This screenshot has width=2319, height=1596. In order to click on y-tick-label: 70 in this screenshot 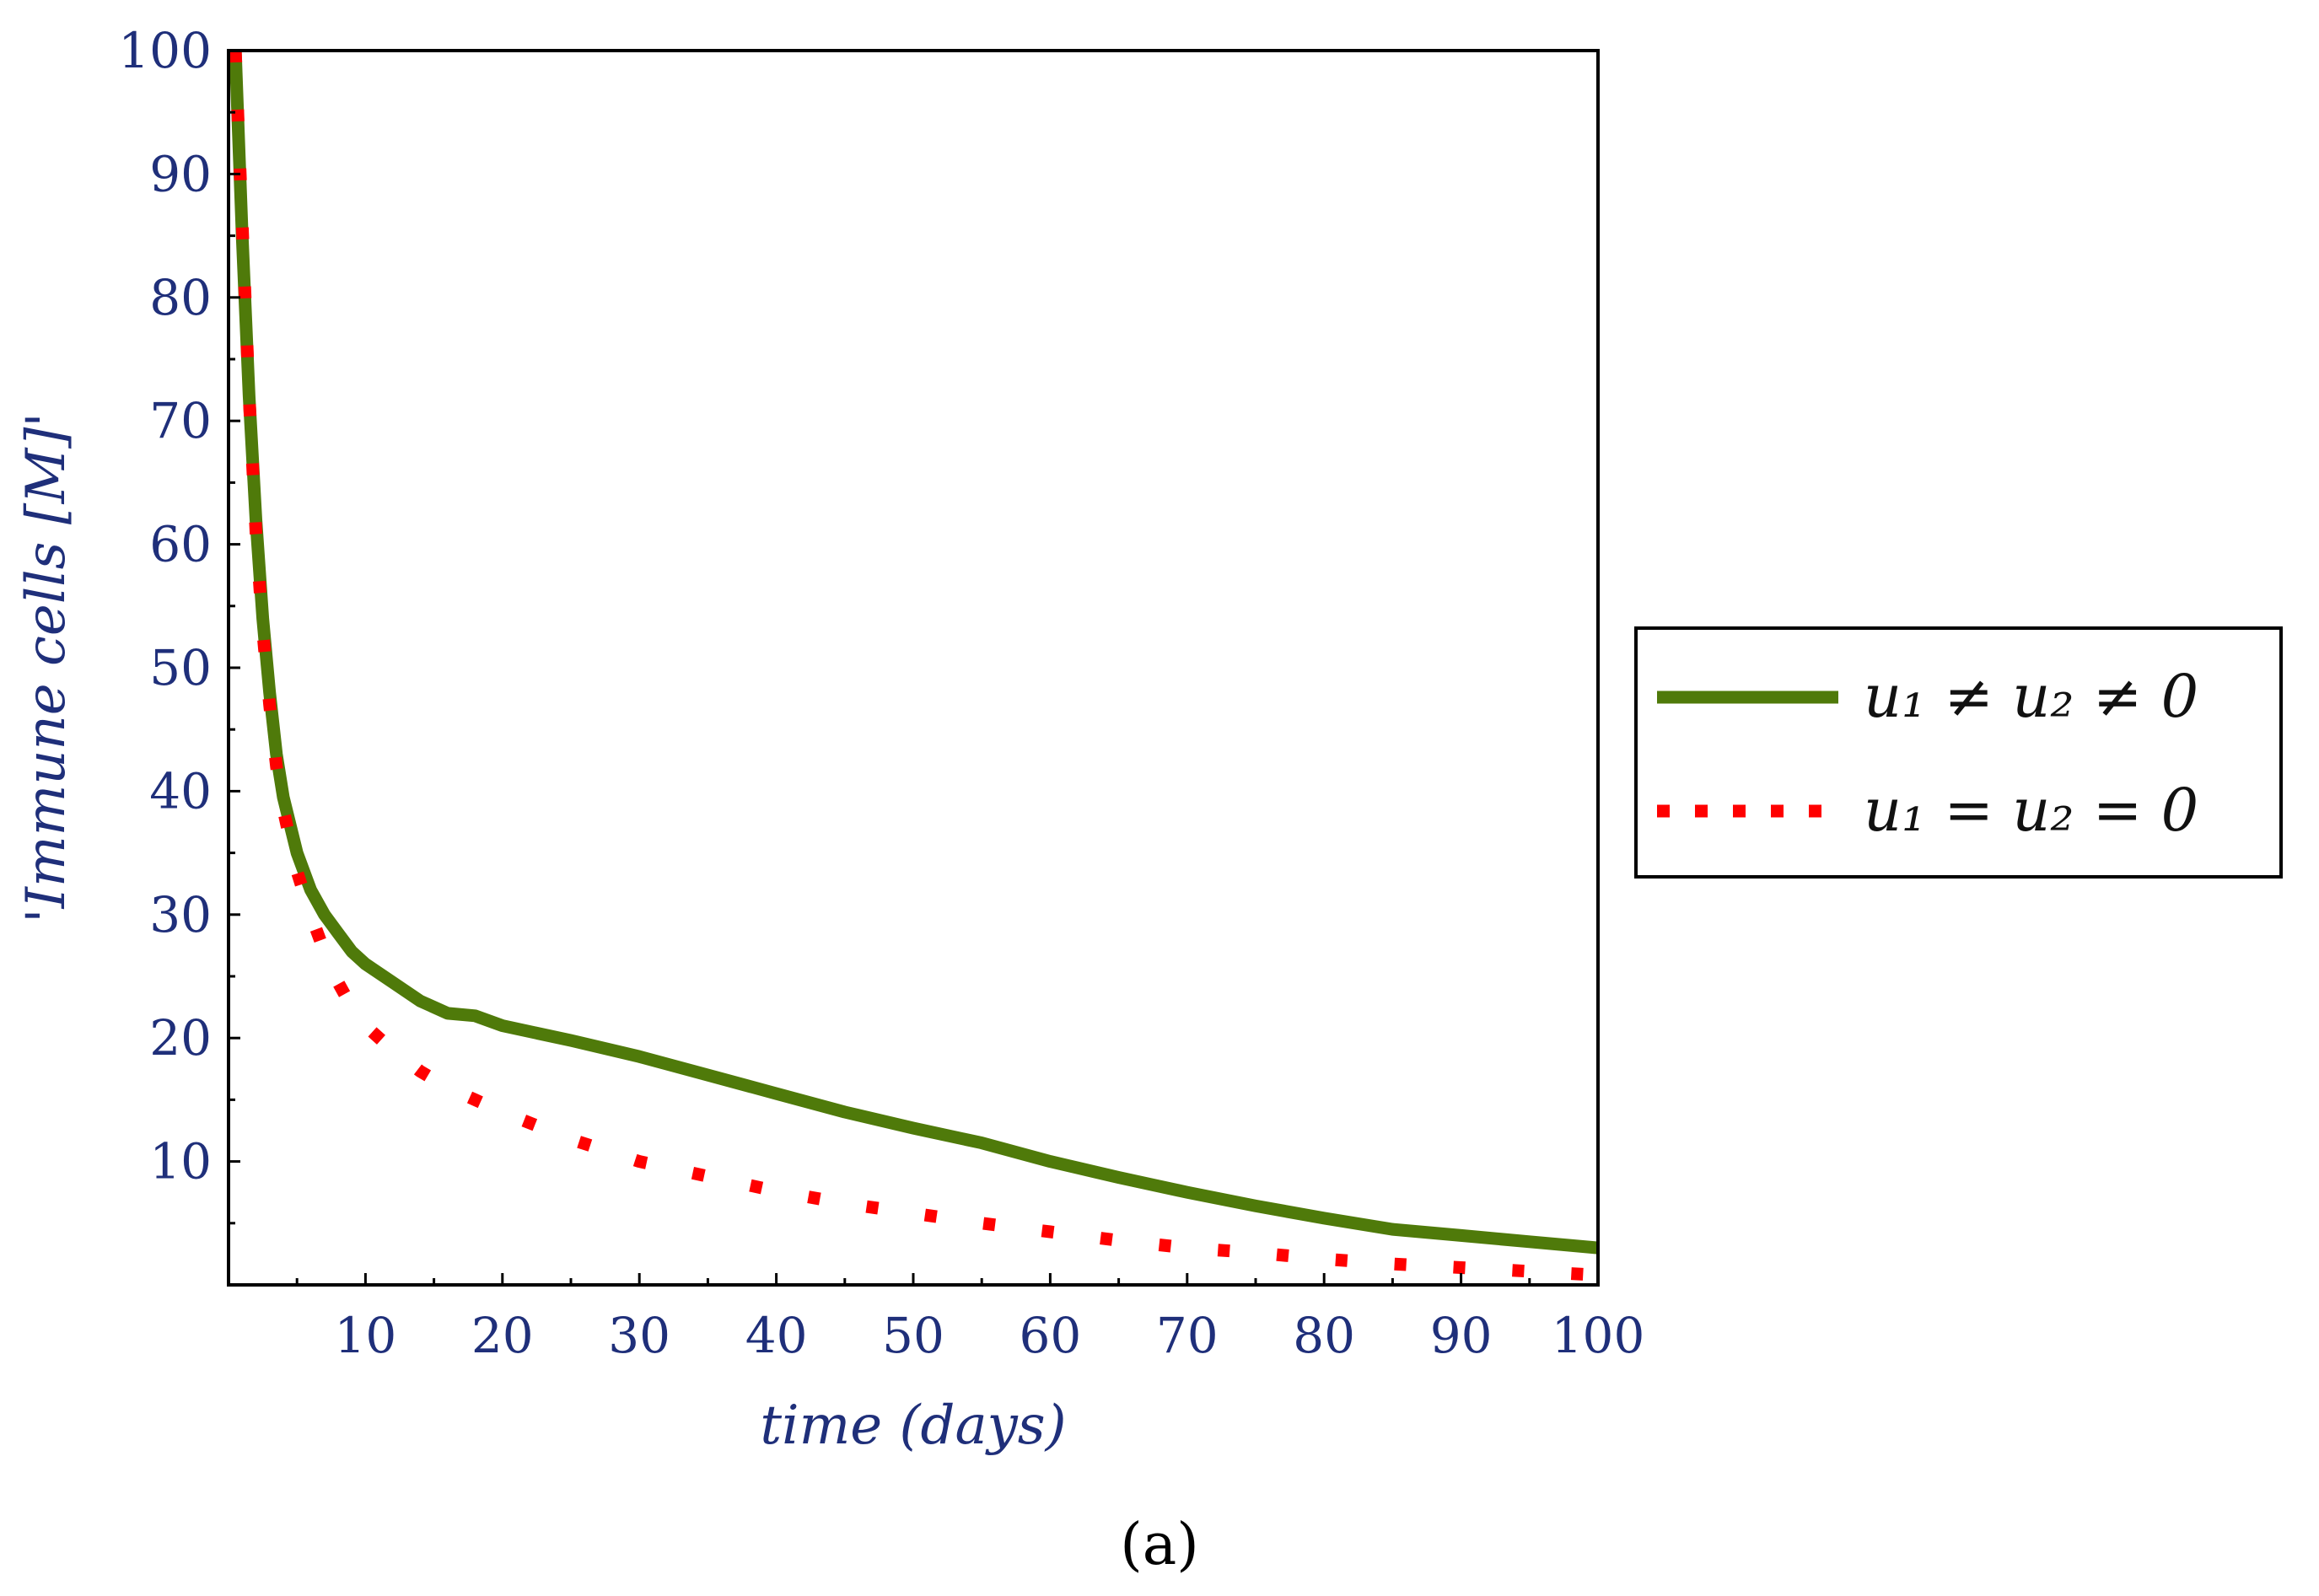, I will do `click(180, 421)`.